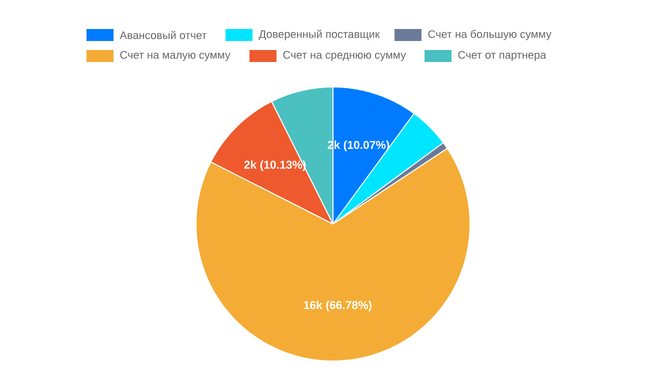 The width and height of the screenshot is (656, 392). I want to click on data-label: 16k (66.78%), so click(338, 306).